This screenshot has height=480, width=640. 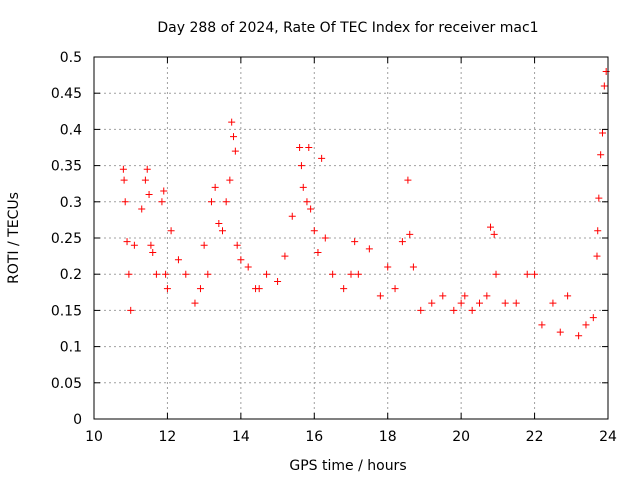 I want to click on y-tick-label: 0, so click(x=77, y=420).